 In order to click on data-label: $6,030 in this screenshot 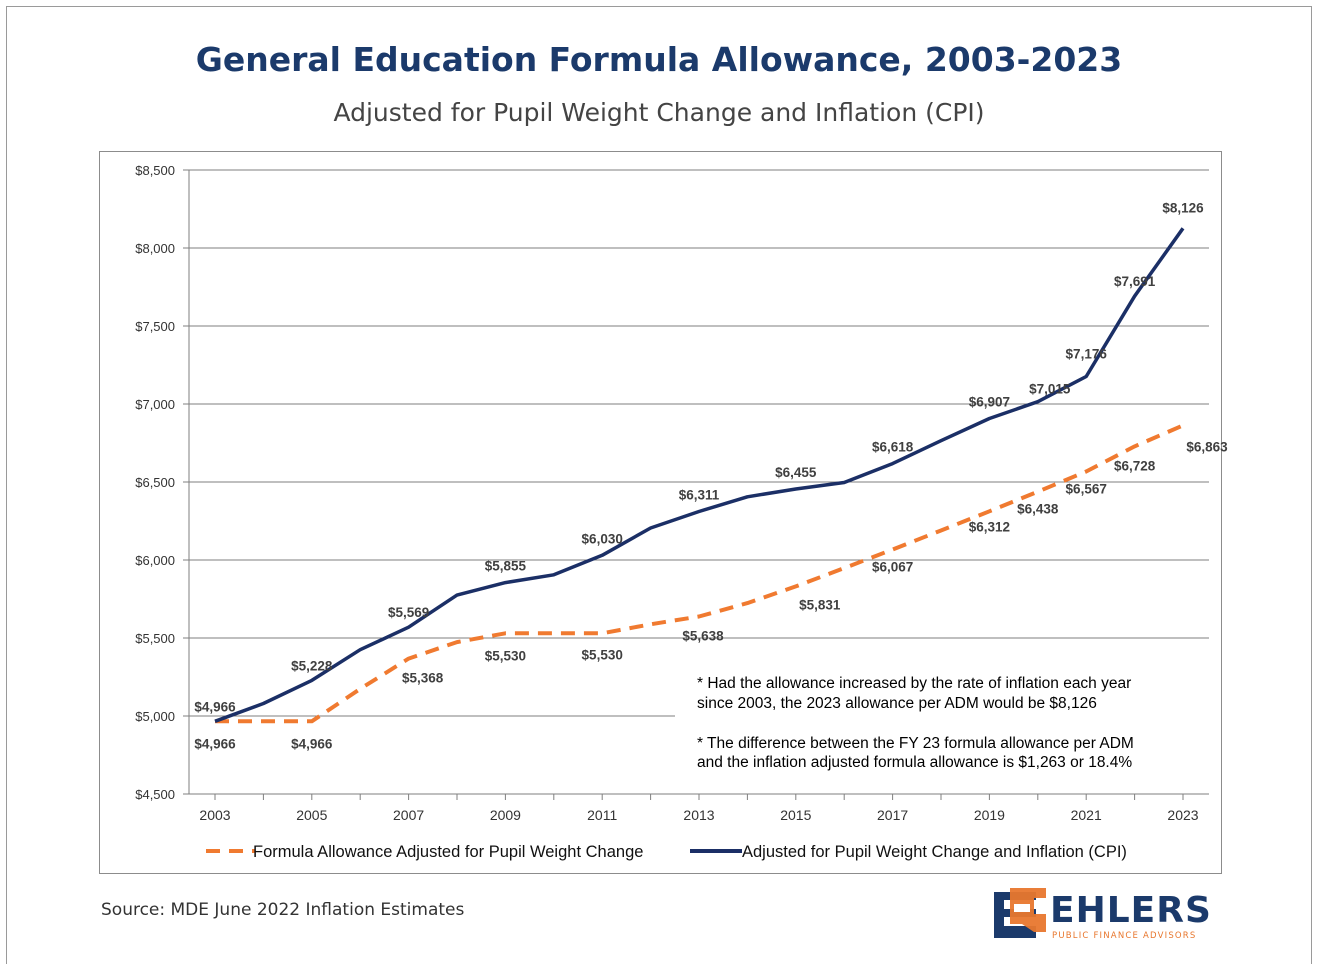, I will do `click(602, 538)`.